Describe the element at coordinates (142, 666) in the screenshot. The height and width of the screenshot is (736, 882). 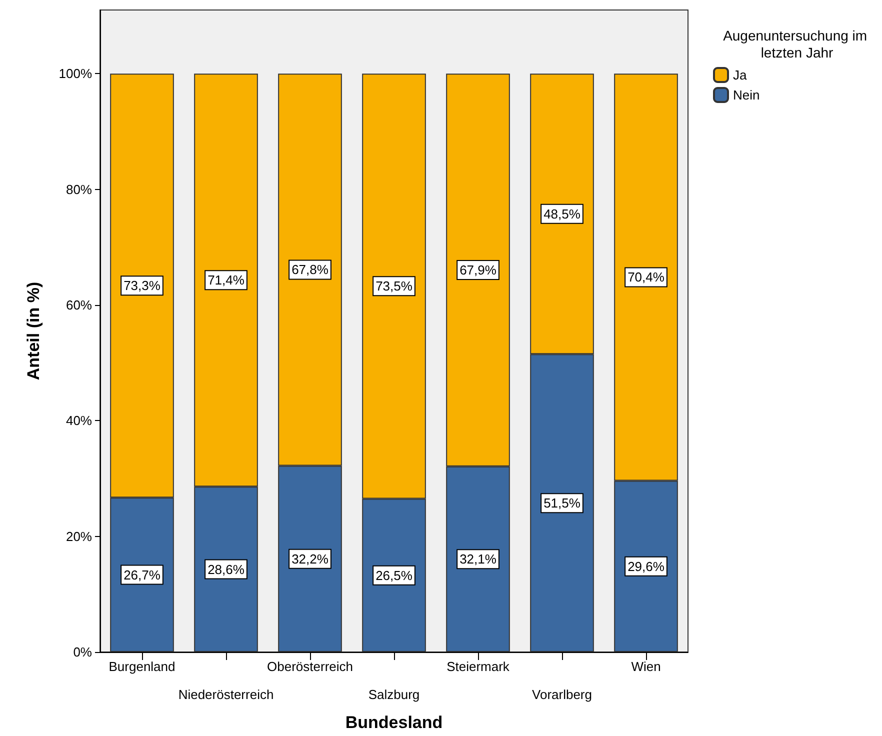
I see `x-tick-label: Burgenland` at that location.